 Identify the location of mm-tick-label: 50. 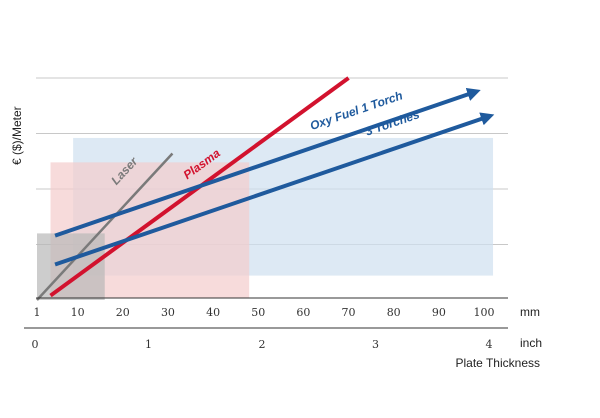
(258, 312).